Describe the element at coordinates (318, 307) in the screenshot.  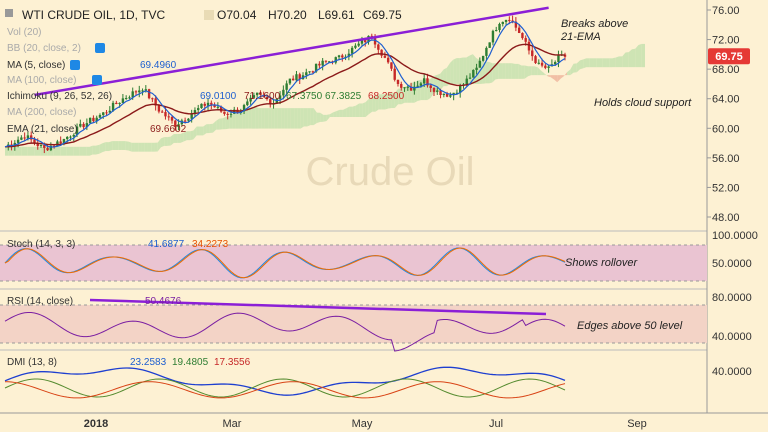
I see `rsi-trendline` at that location.